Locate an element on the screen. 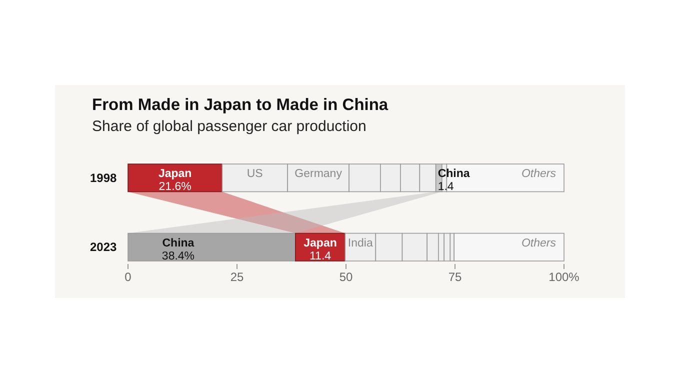 Image resolution: width=680 pixels, height=383 pixels. data-label: Japan 11.4 is located at coordinates (320, 249).